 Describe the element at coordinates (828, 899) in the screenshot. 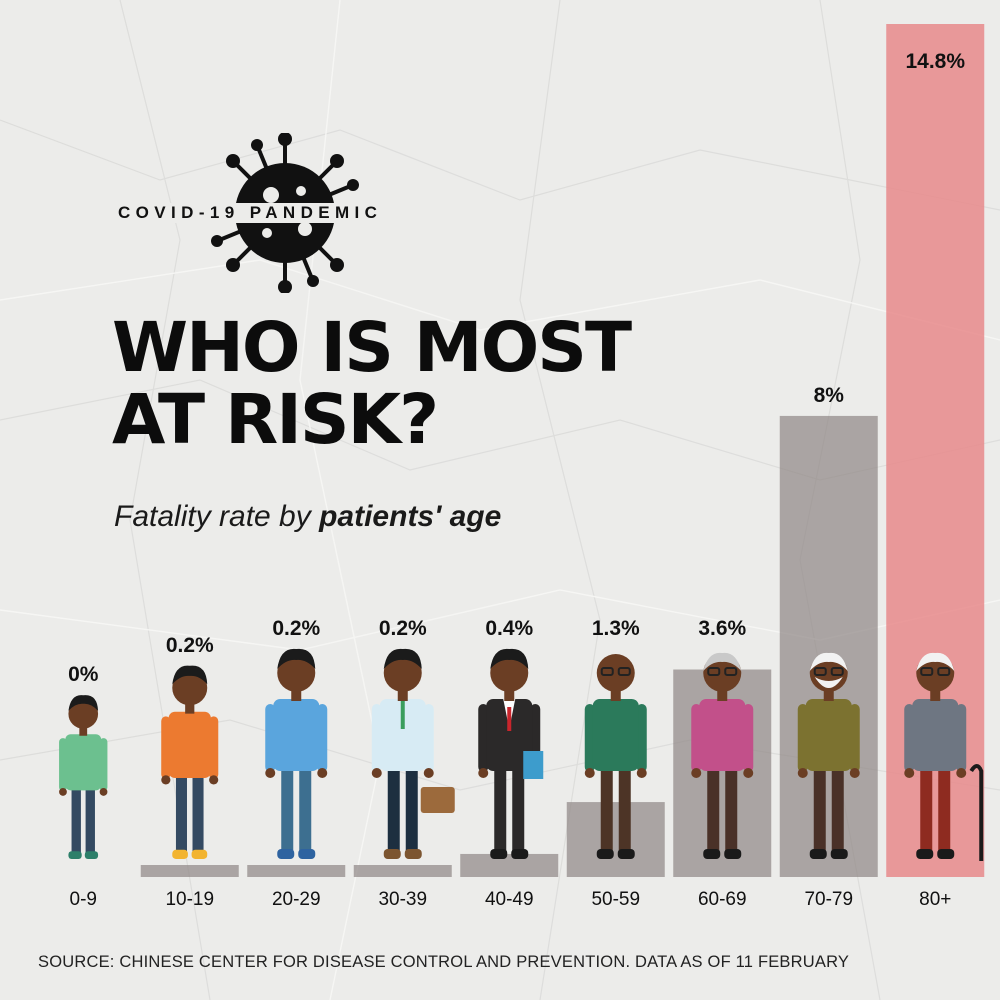

I see `category-label-70-79: 70-79` at that location.